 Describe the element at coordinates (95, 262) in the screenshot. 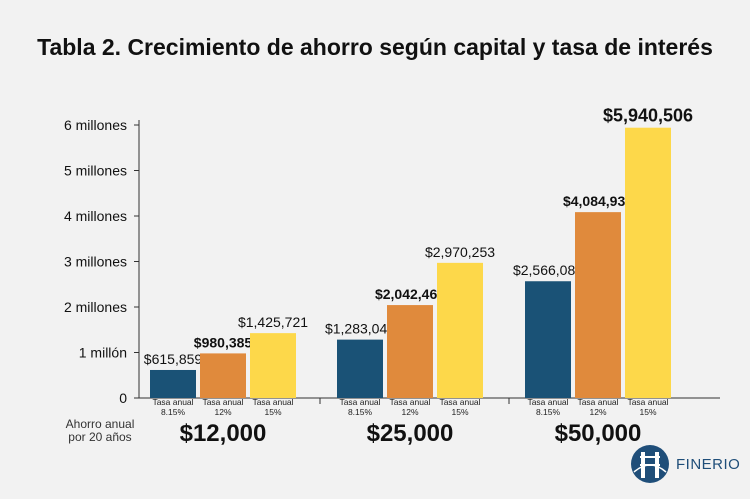

I see `y-tick-label-3: 3 millones` at that location.